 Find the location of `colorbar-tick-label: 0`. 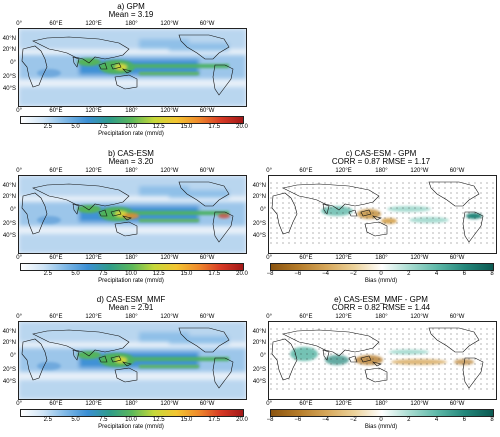

colorbar-tick-label: 0 is located at coordinates (381, 274).